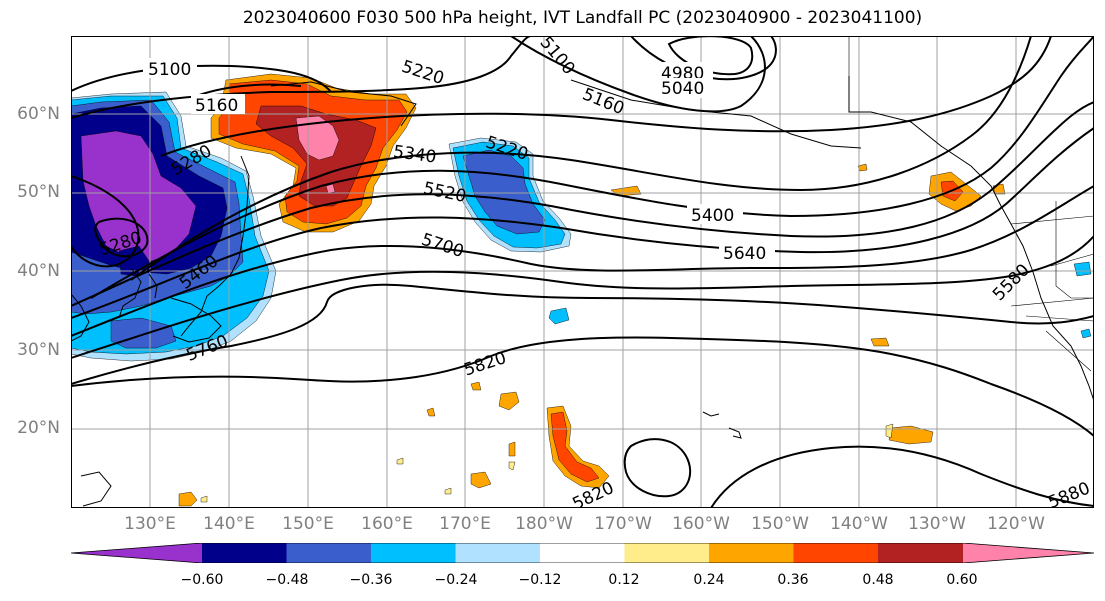 The image size is (1105, 601). What do you see at coordinates (780, 524) in the screenshot?
I see `lon-label-150w: 150°W` at bounding box center [780, 524].